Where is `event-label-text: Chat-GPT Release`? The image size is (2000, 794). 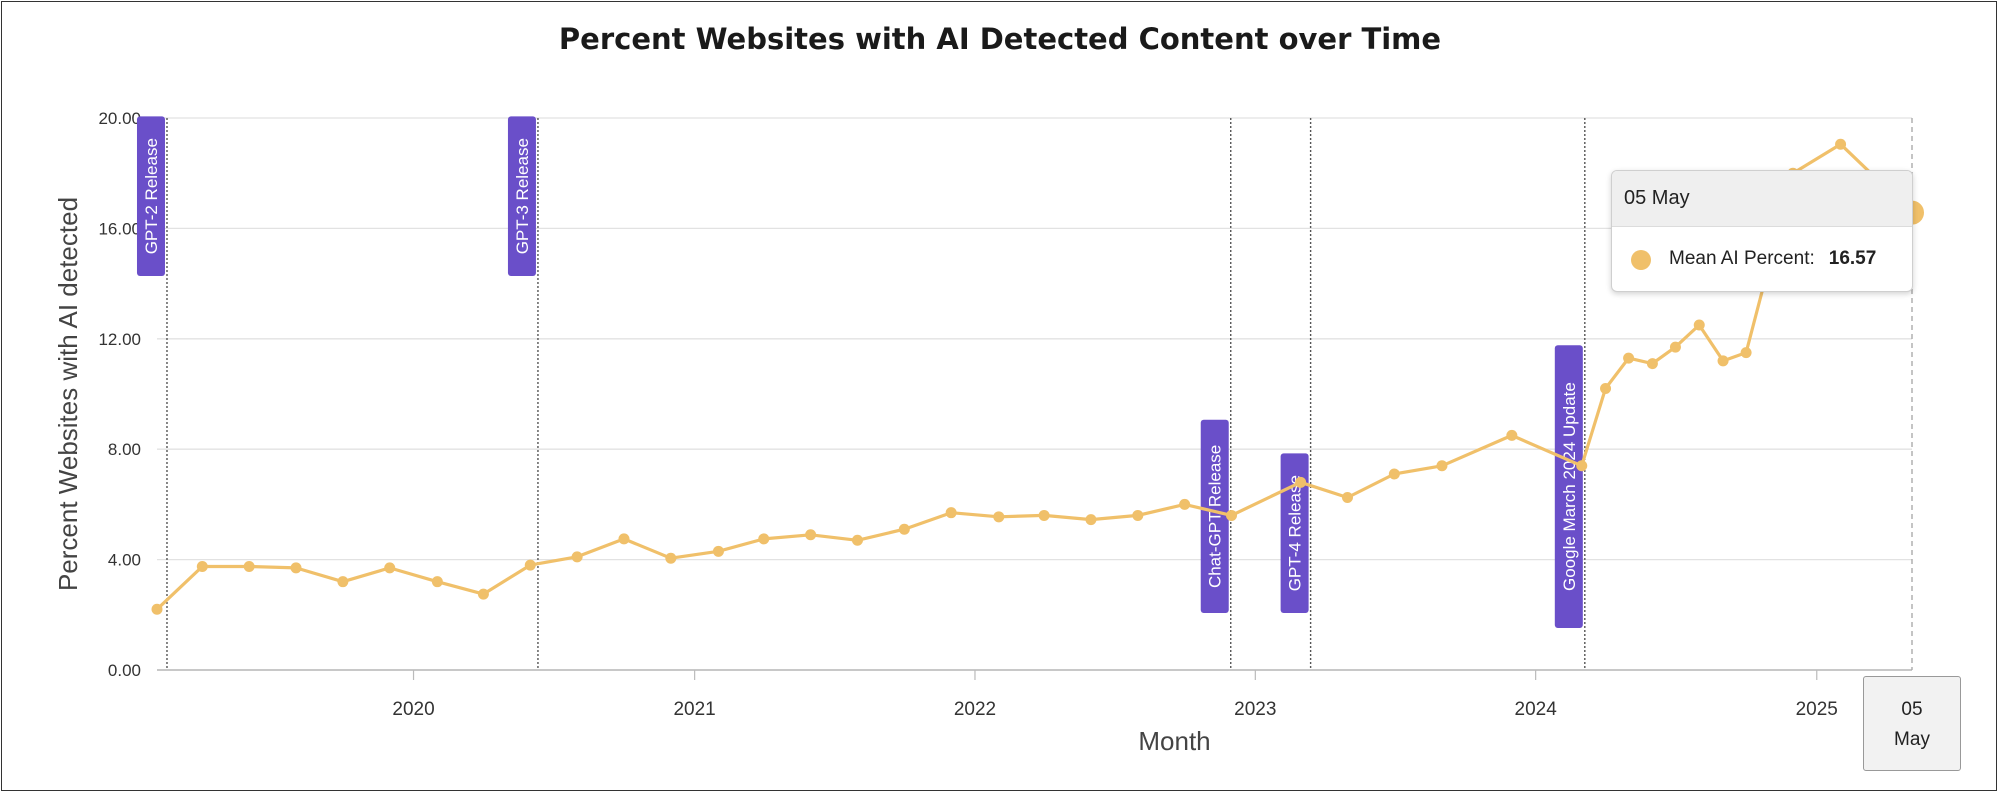 event-label-text: Chat-GPT Release is located at coordinates (1215, 516).